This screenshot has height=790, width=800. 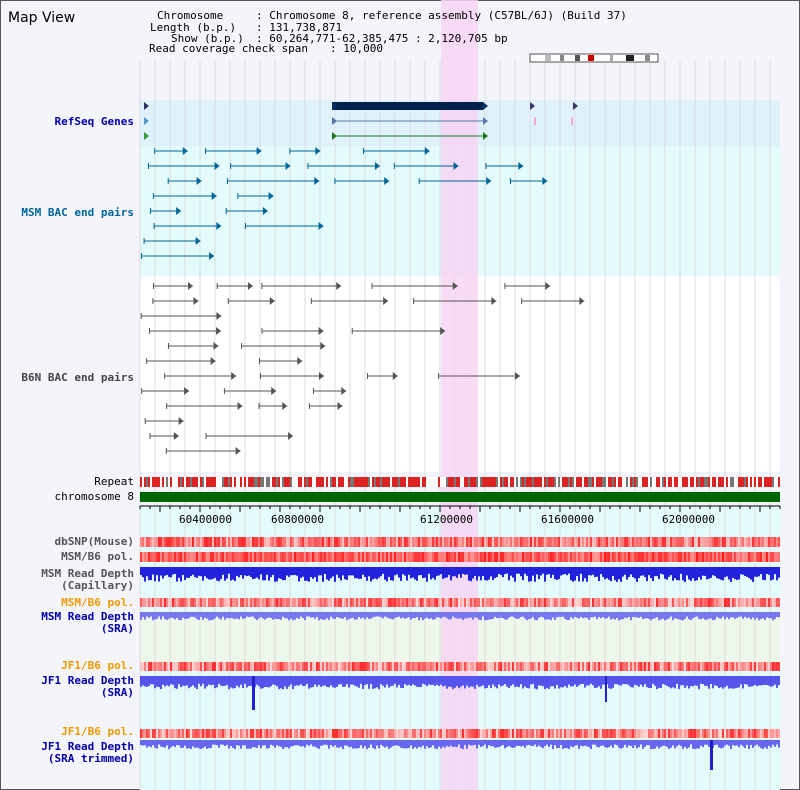 What do you see at coordinates (97, 556) in the screenshot?
I see `track-label-msm-b6-pol: MSM/B6 pol.` at bounding box center [97, 556].